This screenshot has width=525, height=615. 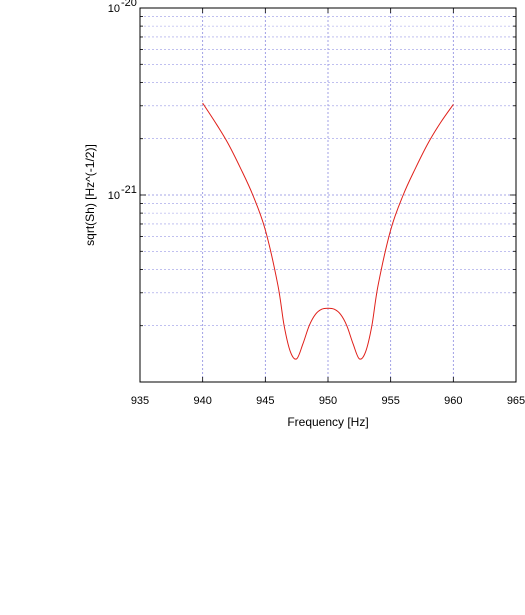 What do you see at coordinates (202, 401) in the screenshot?
I see `x-tick-label: 940` at bounding box center [202, 401].